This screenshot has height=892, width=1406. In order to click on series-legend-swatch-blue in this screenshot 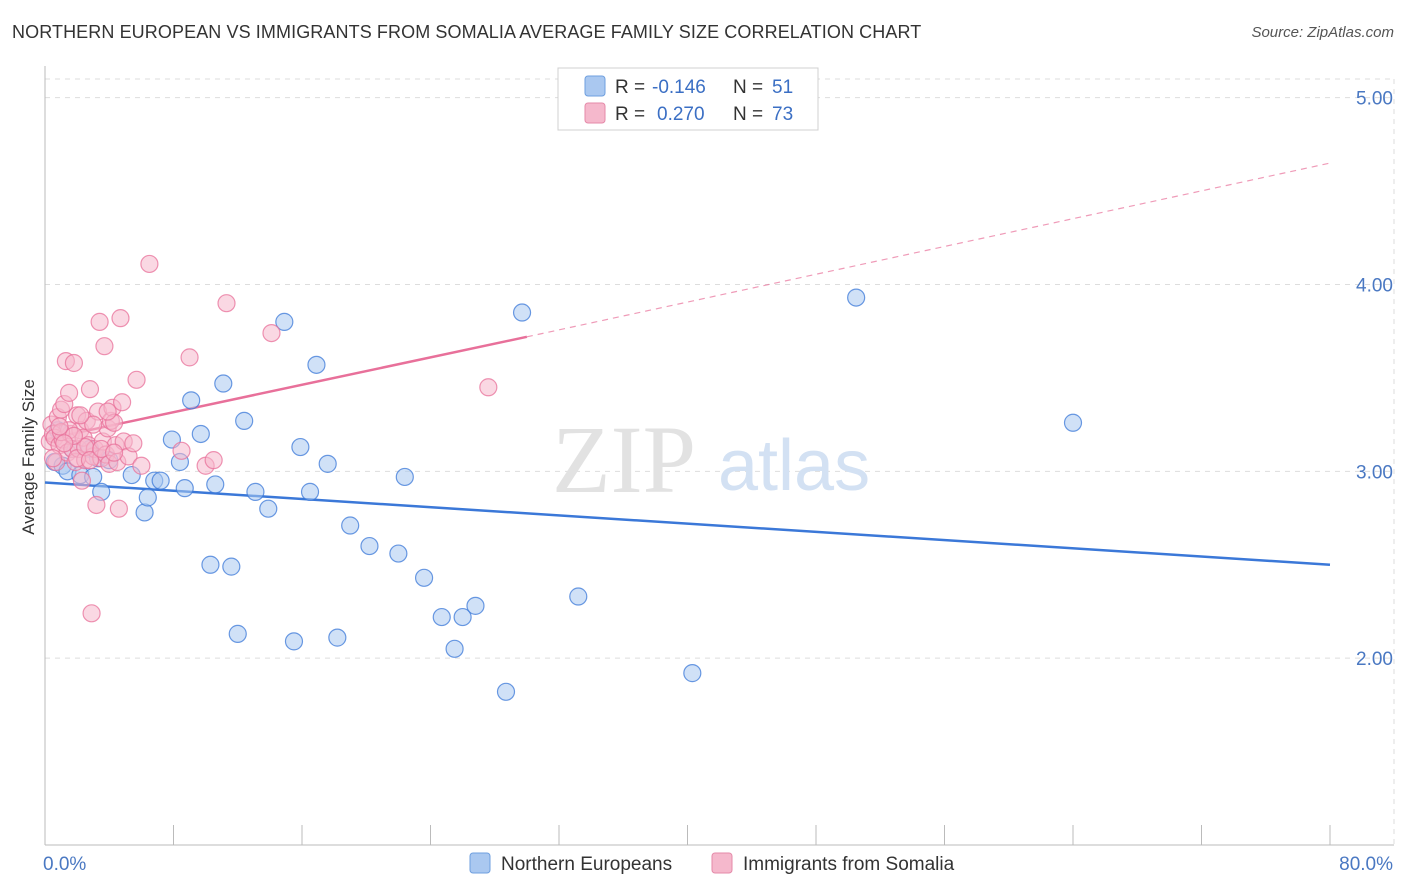, I will do `click(480, 863)`.